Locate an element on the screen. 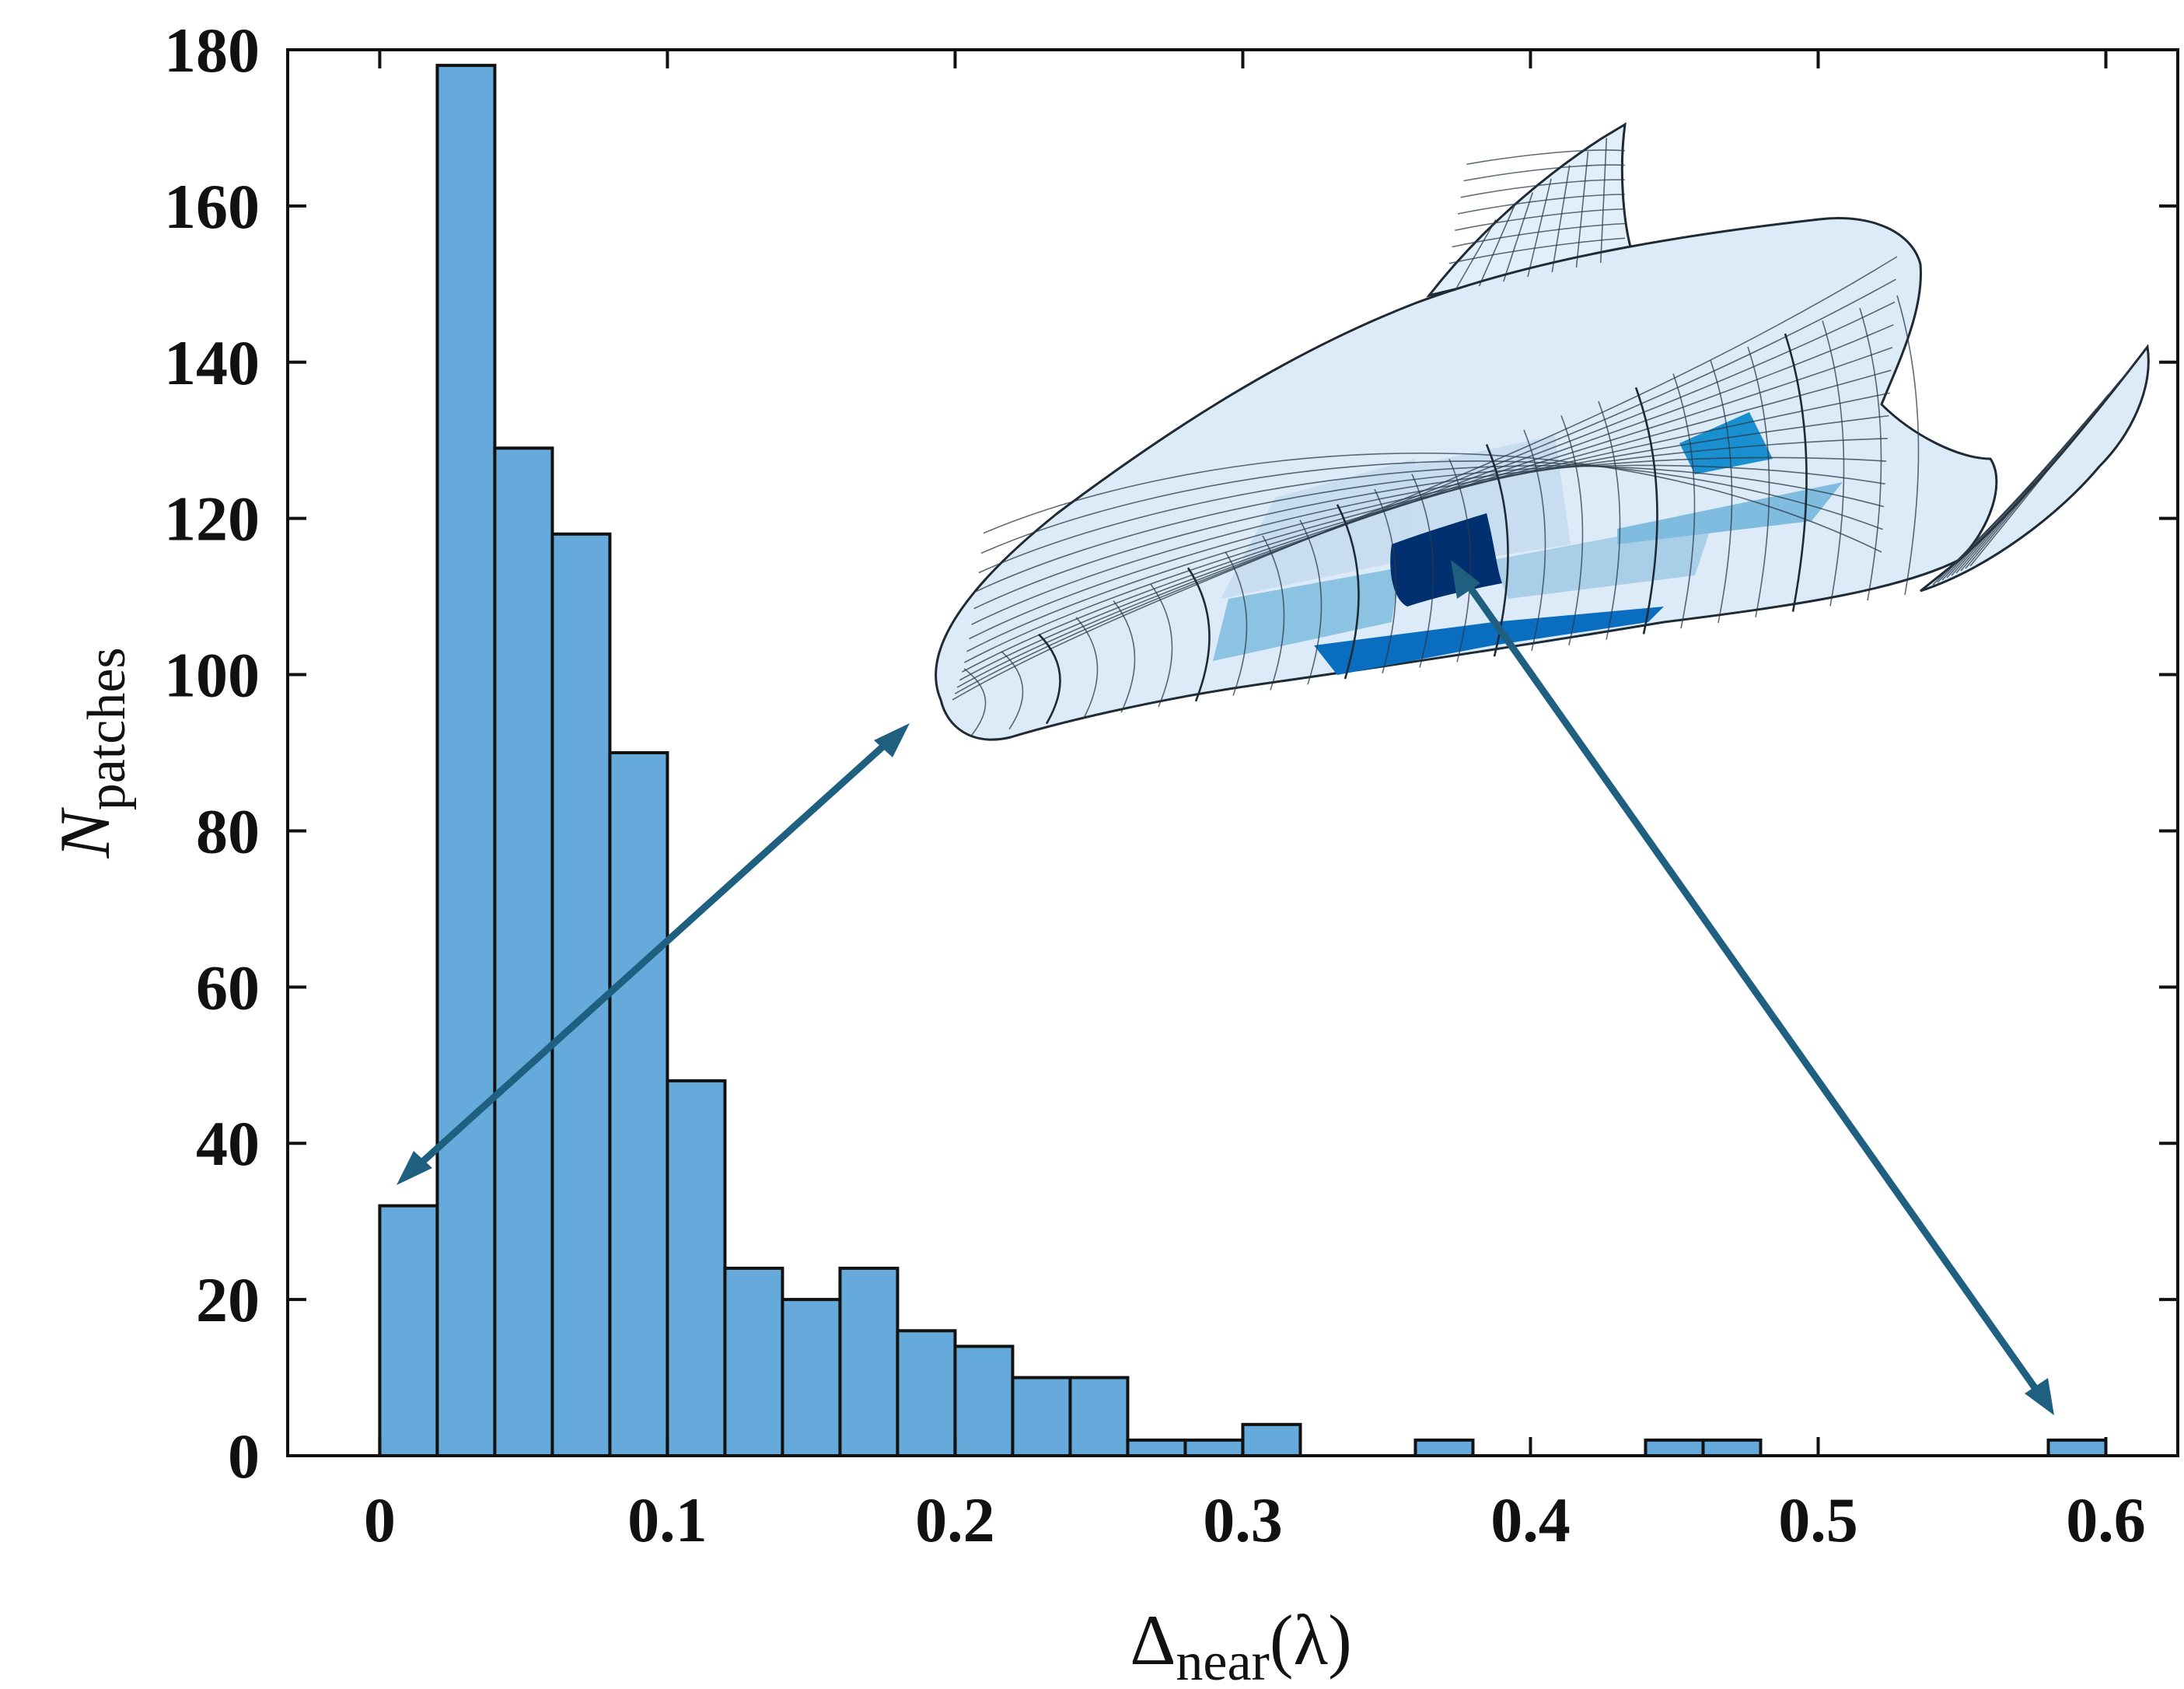  arrow-low-bin is located at coordinates (653, 953).